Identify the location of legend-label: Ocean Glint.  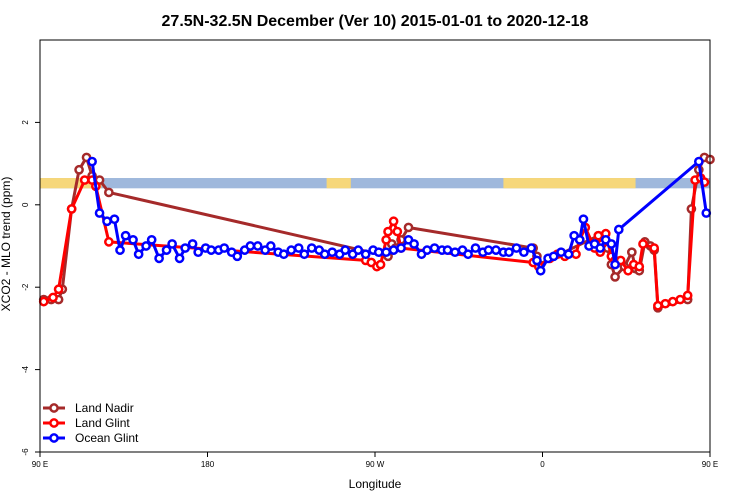
(107, 438).